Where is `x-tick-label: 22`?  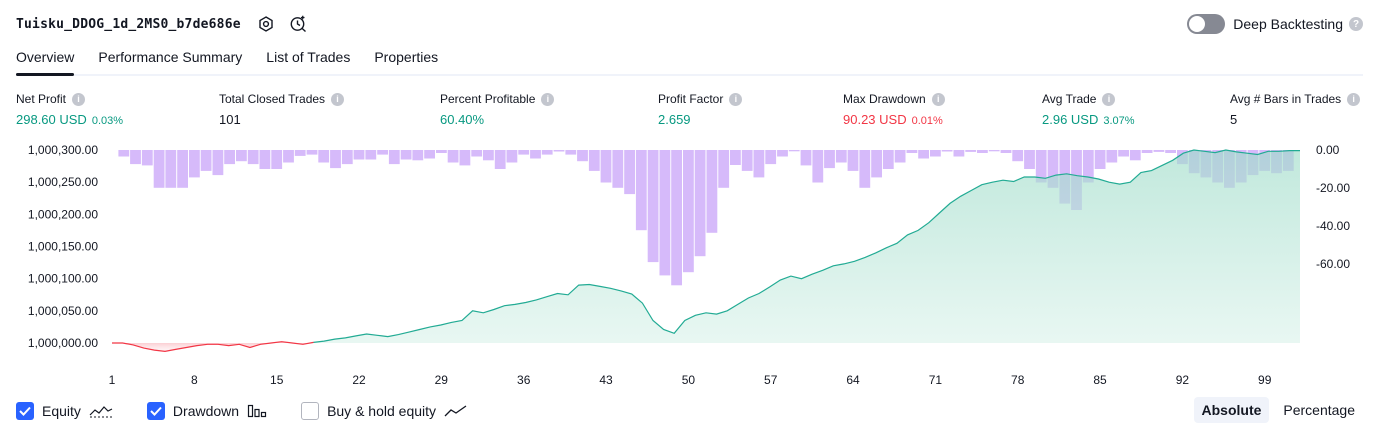
x-tick-label: 22 is located at coordinates (359, 380).